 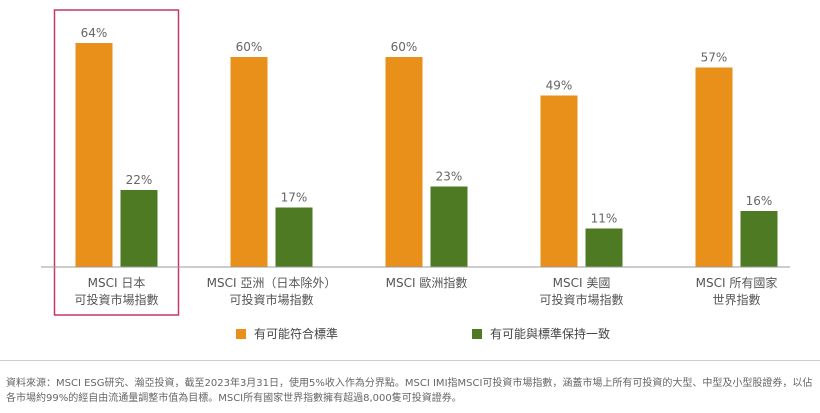 What do you see at coordinates (582, 283) in the screenshot?
I see `x-tick-label-3-0: MSCI 美國` at bounding box center [582, 283].